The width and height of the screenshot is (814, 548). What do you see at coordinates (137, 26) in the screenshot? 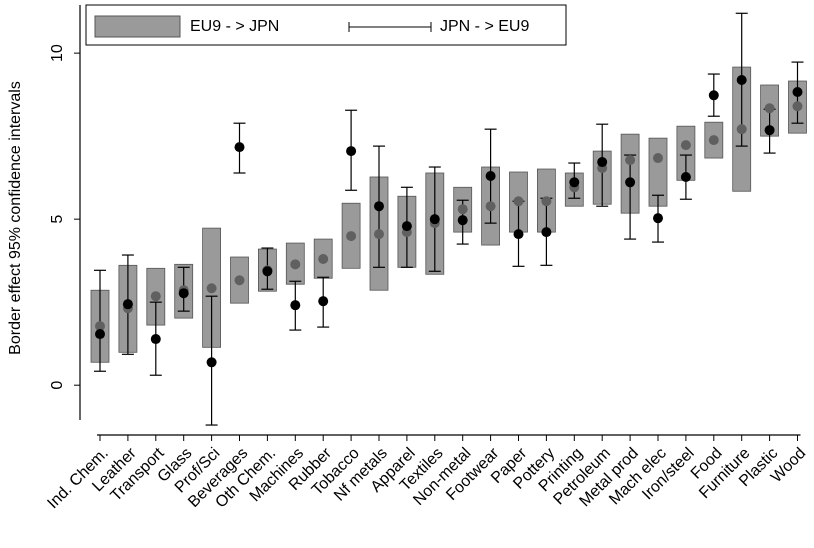
I see `legend-swatch` at bounding box center [137, 26].